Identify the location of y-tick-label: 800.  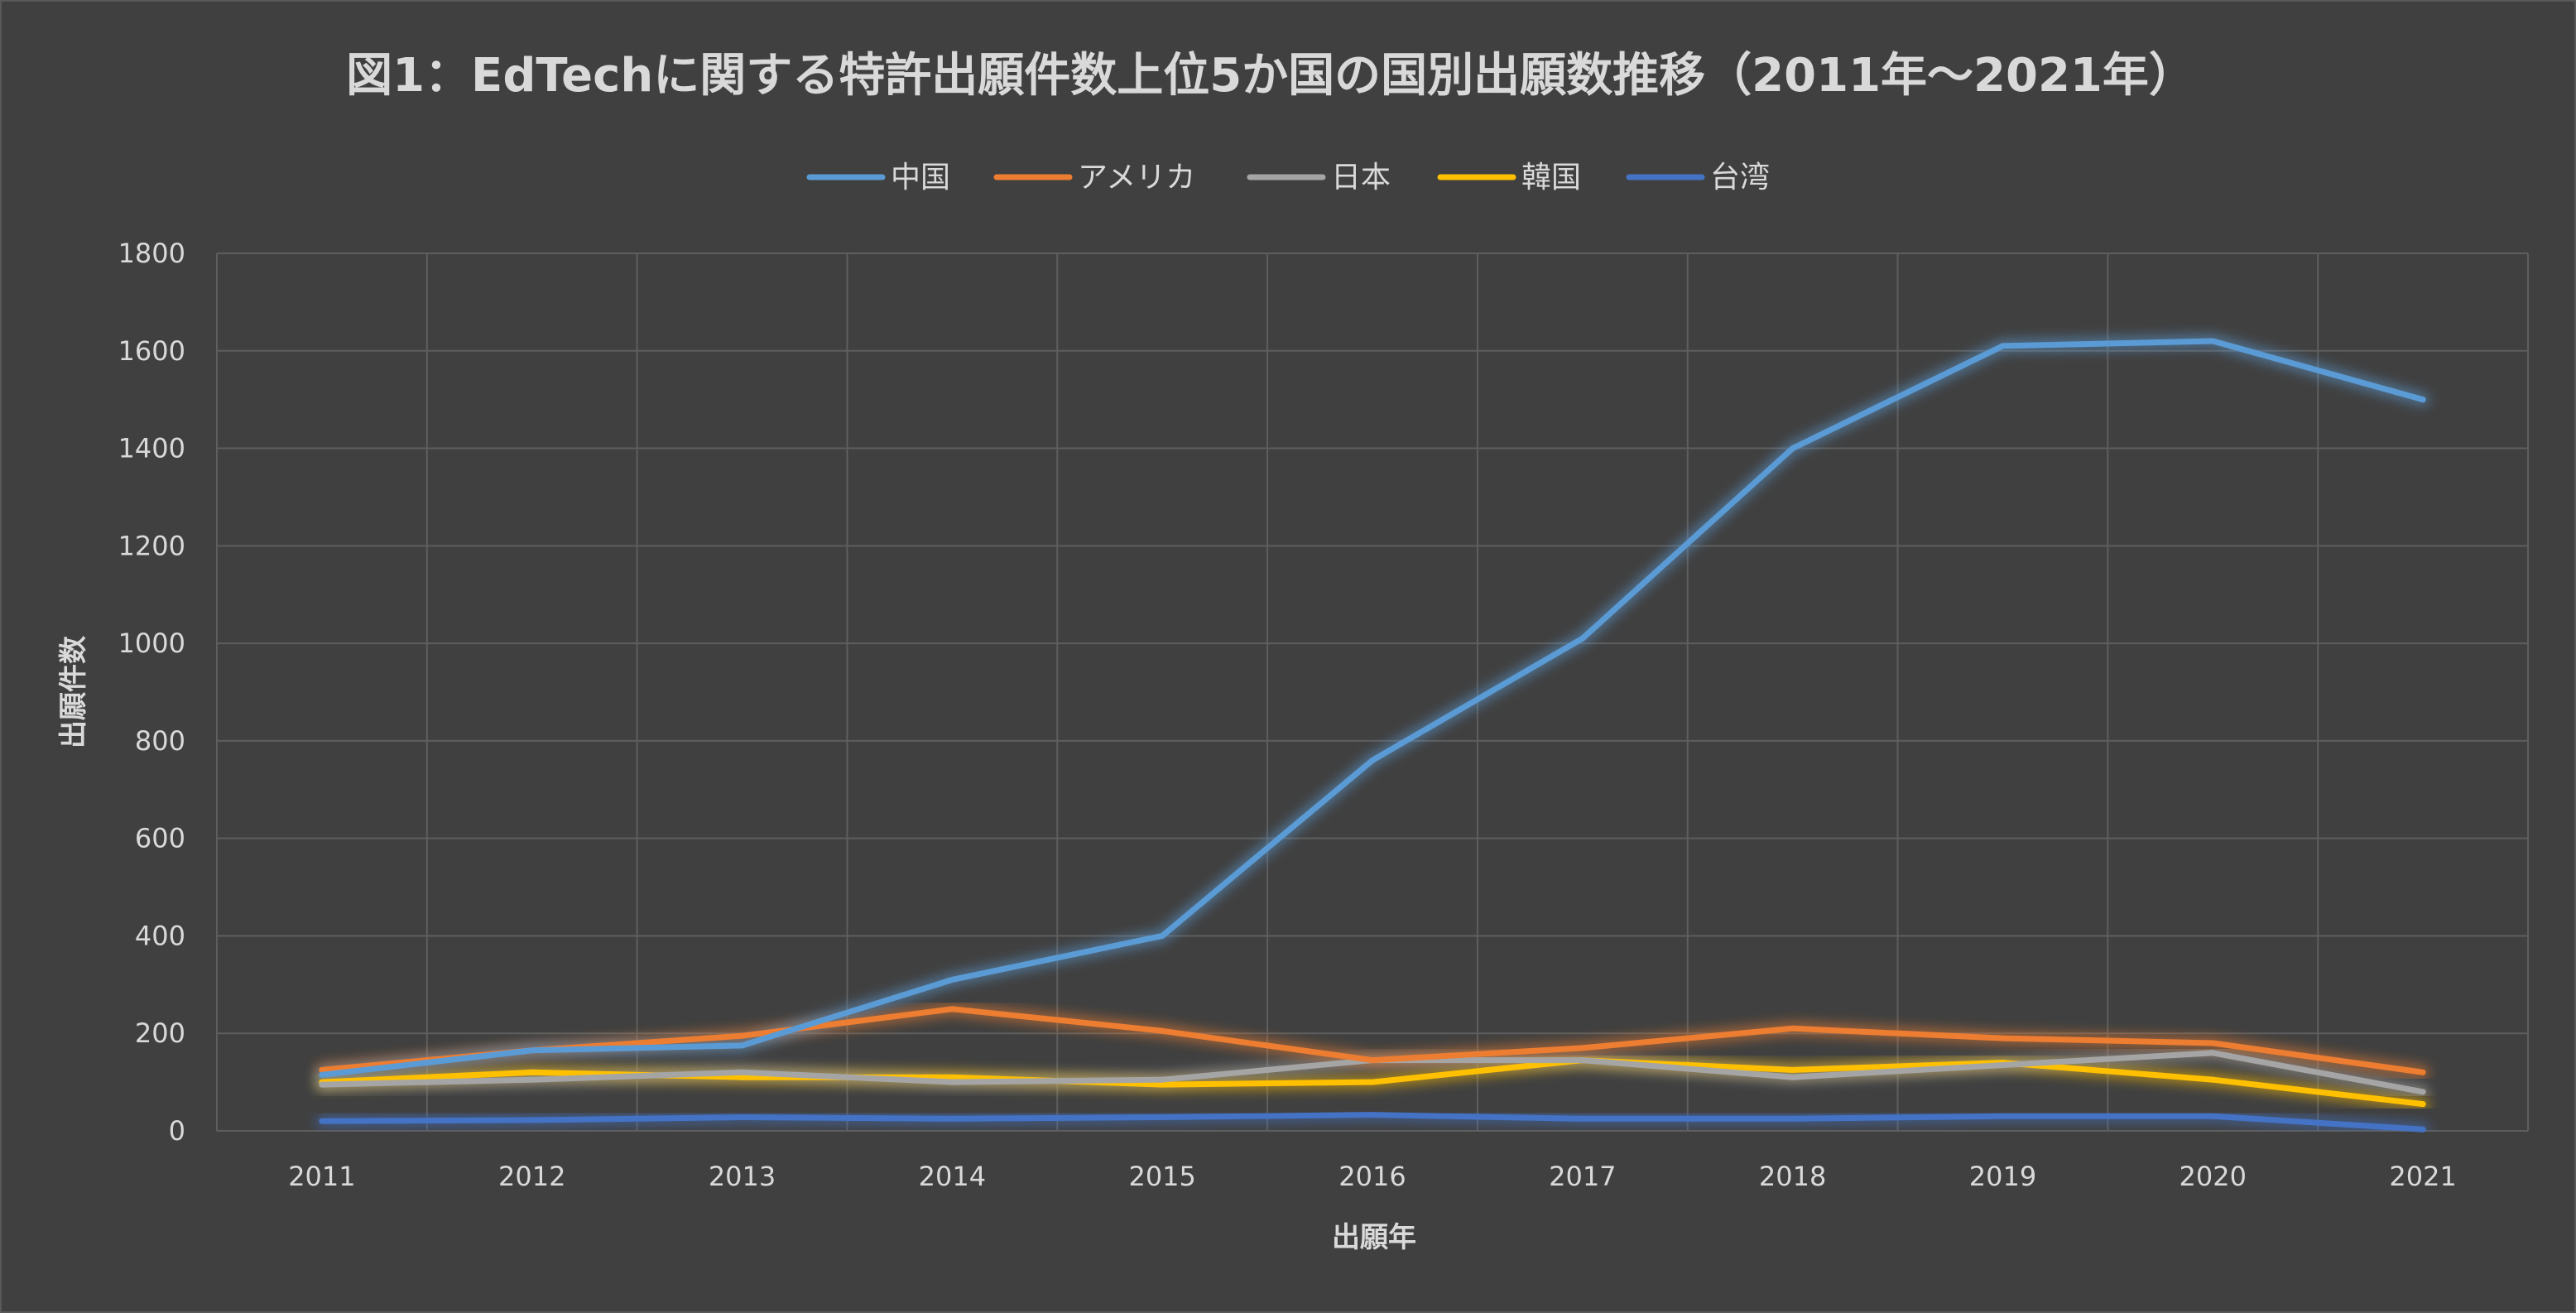
(160, 741).